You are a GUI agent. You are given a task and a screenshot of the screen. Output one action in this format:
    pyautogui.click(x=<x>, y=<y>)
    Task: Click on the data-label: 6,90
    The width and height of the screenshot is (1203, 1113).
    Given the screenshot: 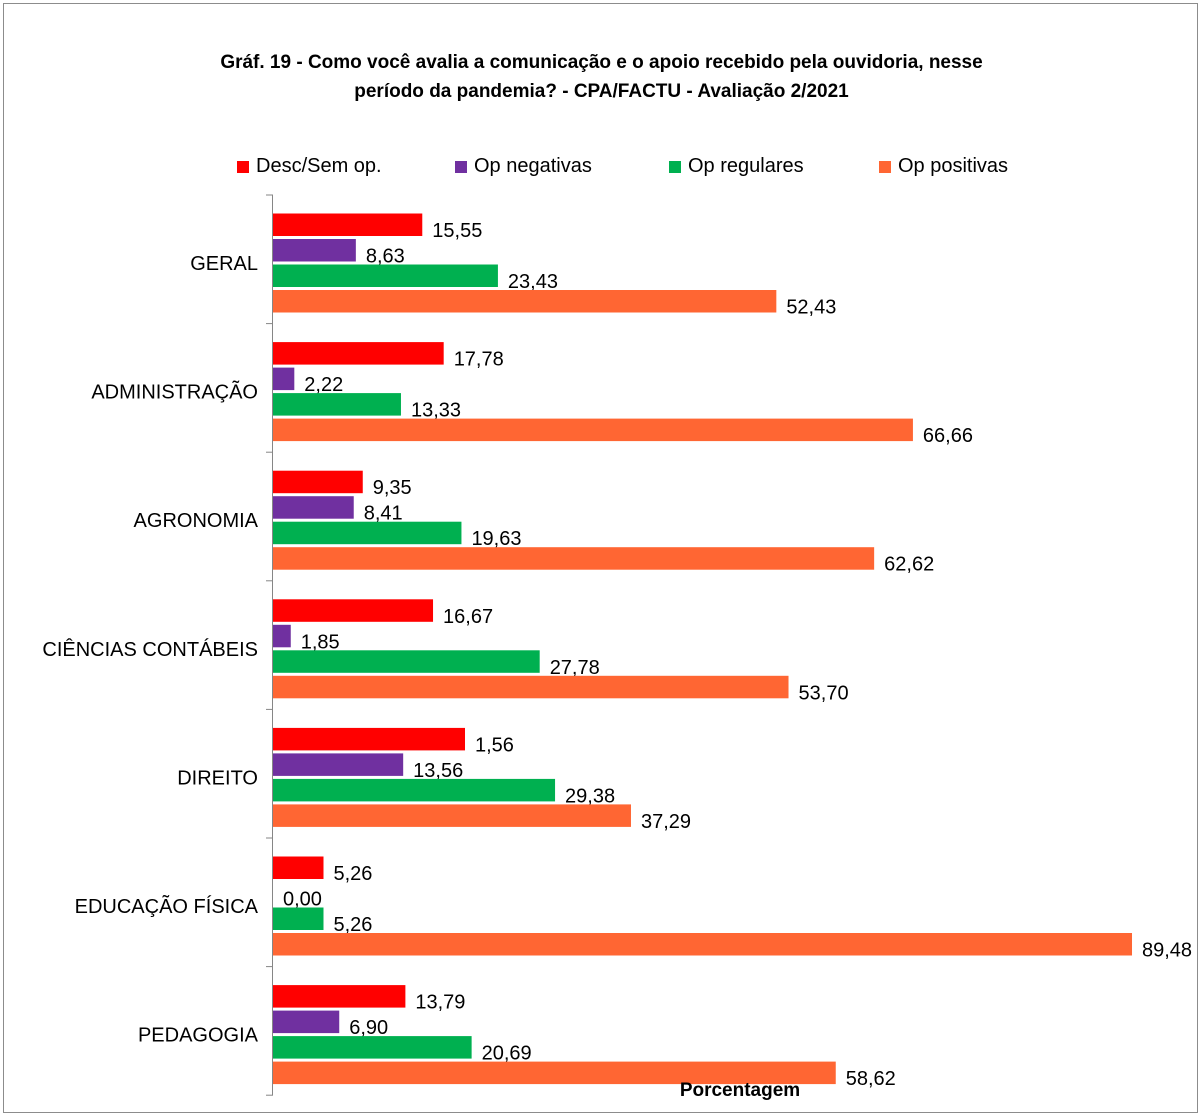 What is the action you would take?
    pyautogui.click(x=368, y=1028)
    